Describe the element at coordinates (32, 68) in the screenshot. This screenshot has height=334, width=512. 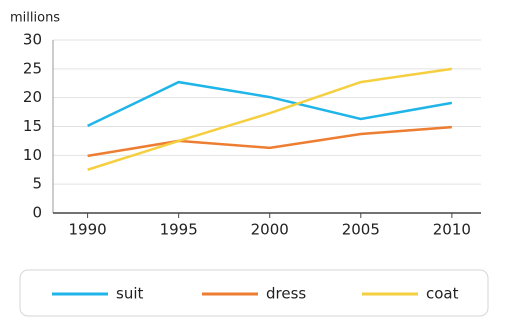
I see `y-tick-label: 25` at that location.